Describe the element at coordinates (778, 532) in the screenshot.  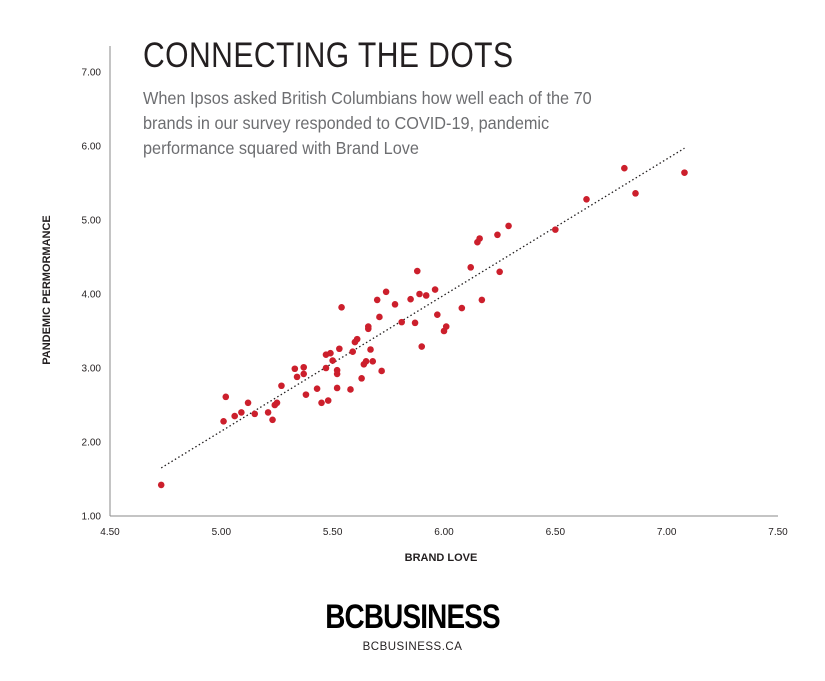
I see `x-tick-label: 7.50` at that location.